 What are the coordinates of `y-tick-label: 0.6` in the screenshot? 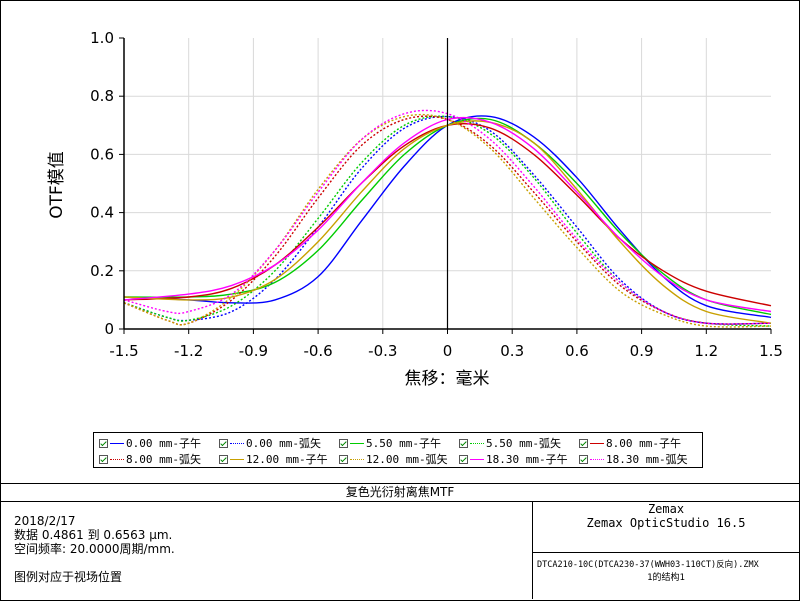 It's located at (102, 154).